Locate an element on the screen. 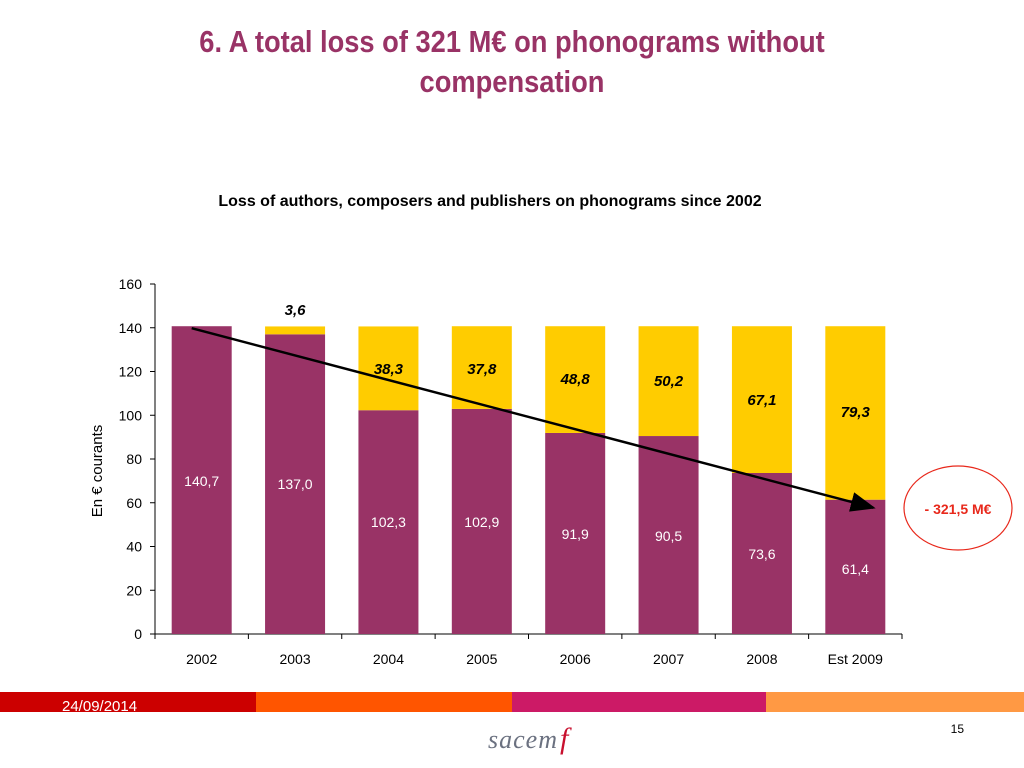 The width and height of the screenshot is (1024, 768). y-tick-label: 120 is located at coordinates (131, 372).